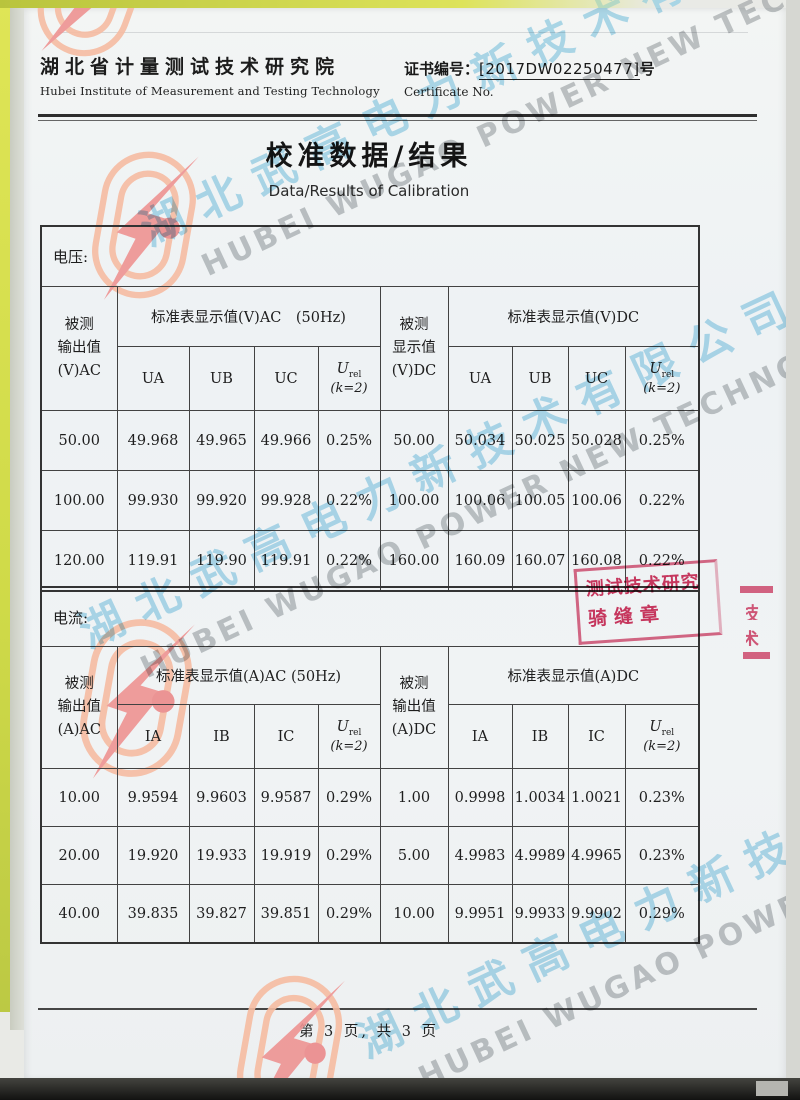 This screenshot has width=800, height=1100. I want to click on scan-edge-left-gray, so click(17, 515).